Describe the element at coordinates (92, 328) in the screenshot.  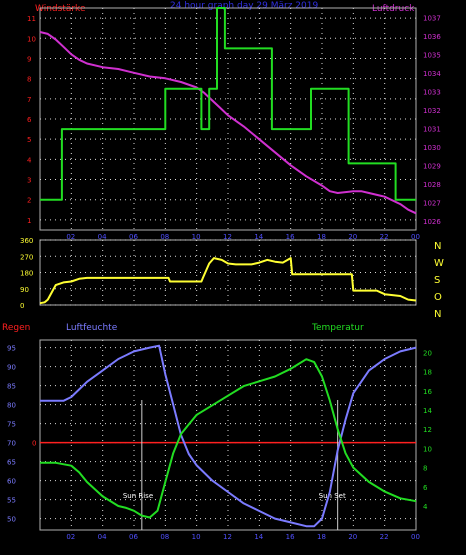
I see `humidity-label: Luftfeuchte` at that location.